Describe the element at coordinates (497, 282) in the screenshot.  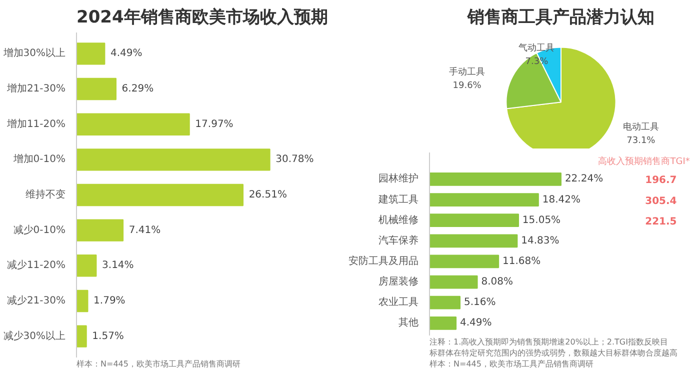
I see `data-label: 8.08%` at that location.